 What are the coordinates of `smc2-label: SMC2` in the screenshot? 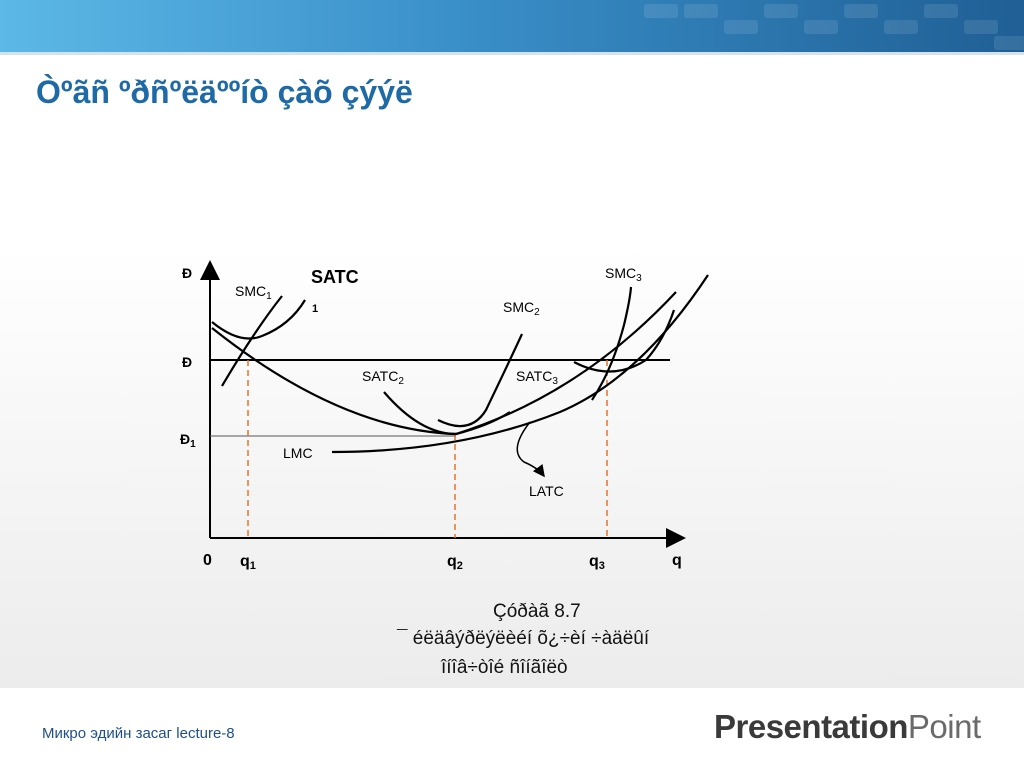 It's located at (521, 308).